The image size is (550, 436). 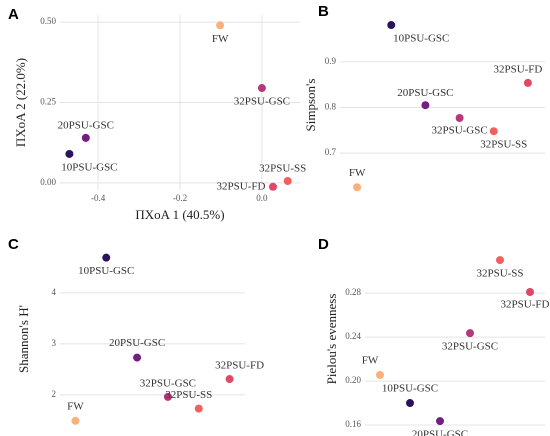 What do you see at coordinates (54, 394) in the screenshot?
I see `y-tick-label: 2` at bounding box center [54, 394].